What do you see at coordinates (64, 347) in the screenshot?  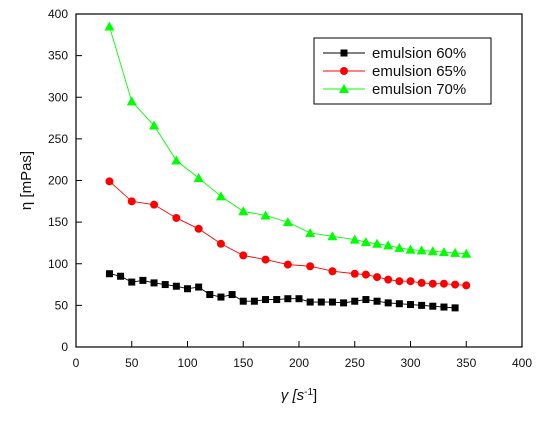 I see `y-tick-0-label: 0` at bounding box center [64, 347].